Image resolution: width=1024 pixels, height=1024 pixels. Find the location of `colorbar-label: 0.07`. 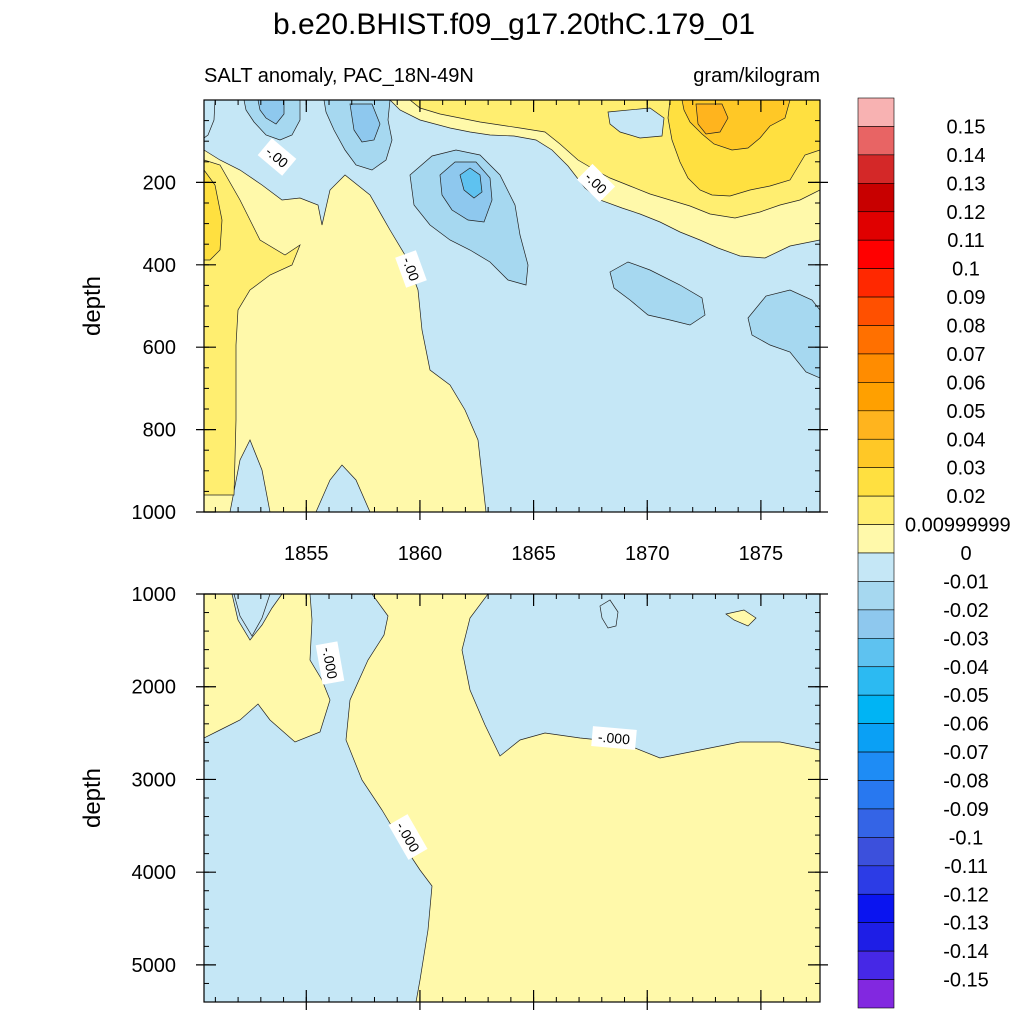

colorbar-label: 0.07 is located at coordinates (966, 355).